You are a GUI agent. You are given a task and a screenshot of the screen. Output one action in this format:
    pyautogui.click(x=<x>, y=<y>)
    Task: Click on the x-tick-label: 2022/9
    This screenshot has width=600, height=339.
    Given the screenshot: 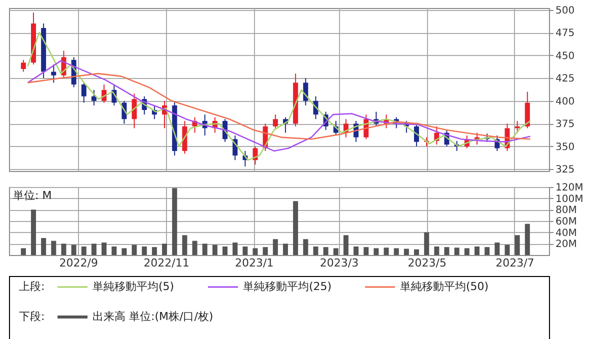 What is the action you would take?
    pyautogui.click(x=78, y=263)
    